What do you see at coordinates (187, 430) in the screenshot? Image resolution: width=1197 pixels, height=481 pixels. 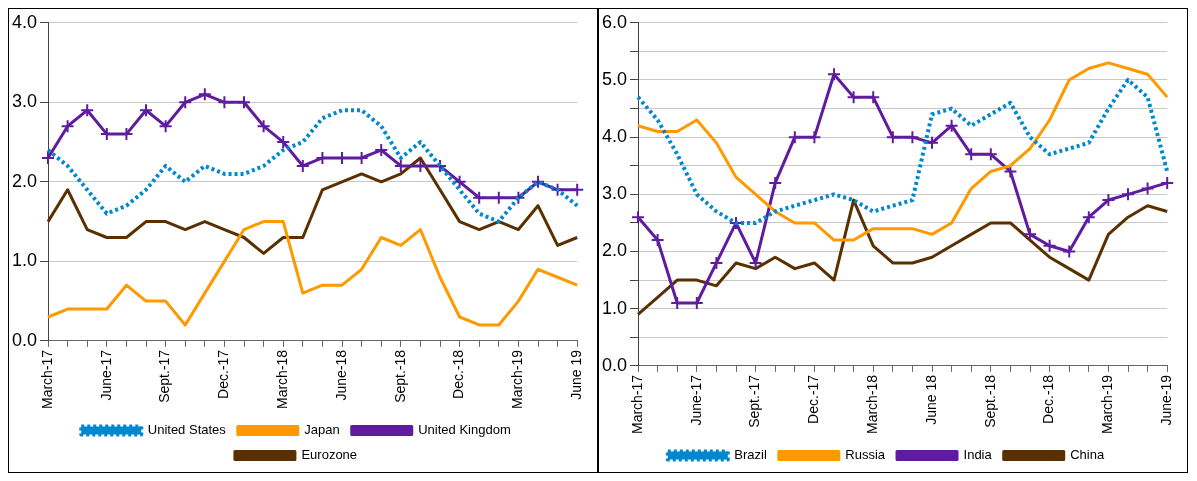 I see `legend-label: United States` at bounding box center [187, 430].